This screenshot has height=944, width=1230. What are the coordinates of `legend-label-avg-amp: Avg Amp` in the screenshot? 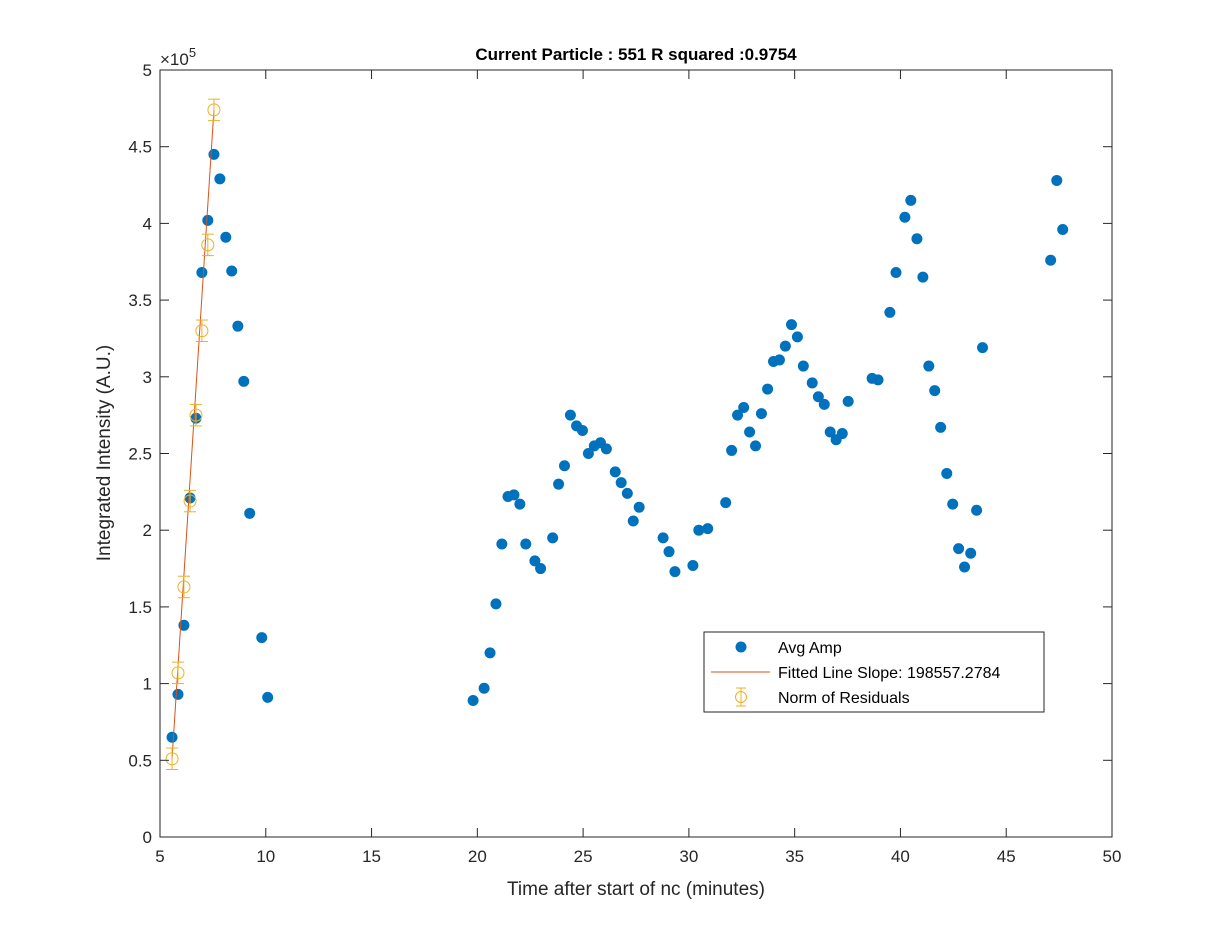 It's located at (810, 648).